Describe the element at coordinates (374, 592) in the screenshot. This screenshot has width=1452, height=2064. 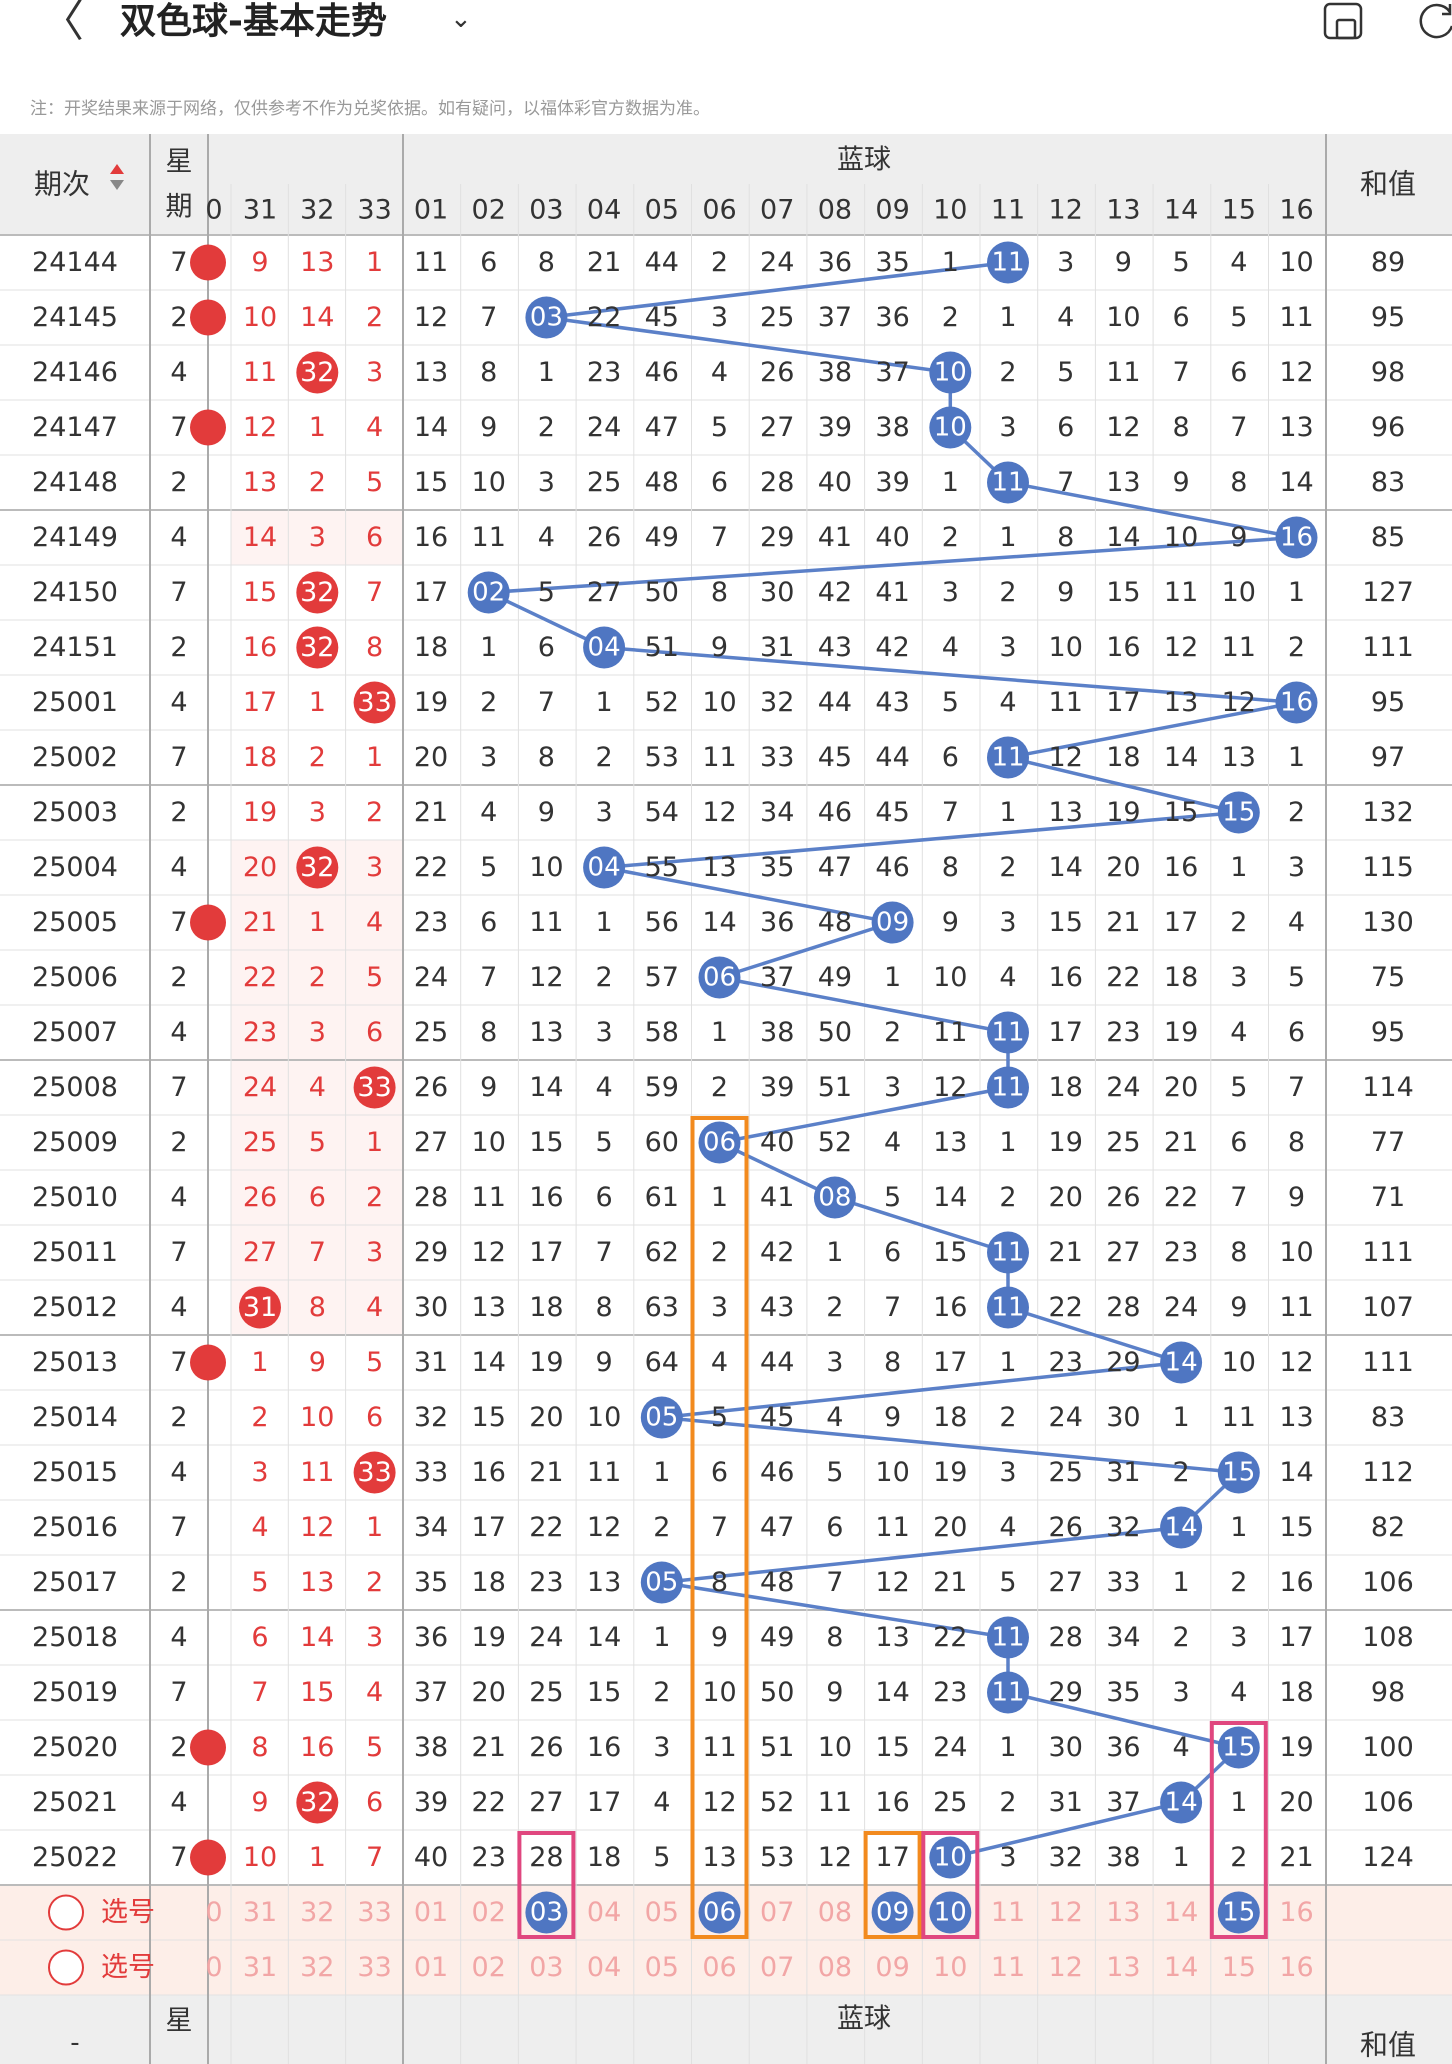
I see `red-miss-count: 7` at that location.